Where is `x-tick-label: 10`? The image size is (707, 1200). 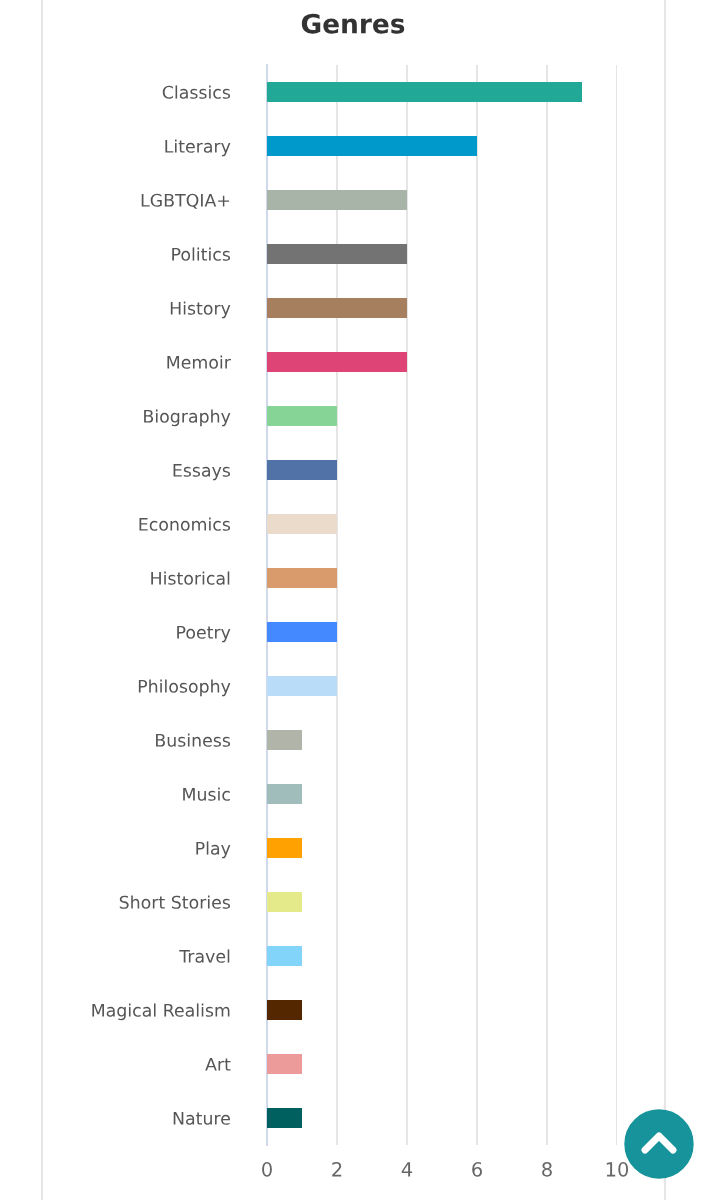
x-tick-label: 10 is located at coordinates (617, 1169).